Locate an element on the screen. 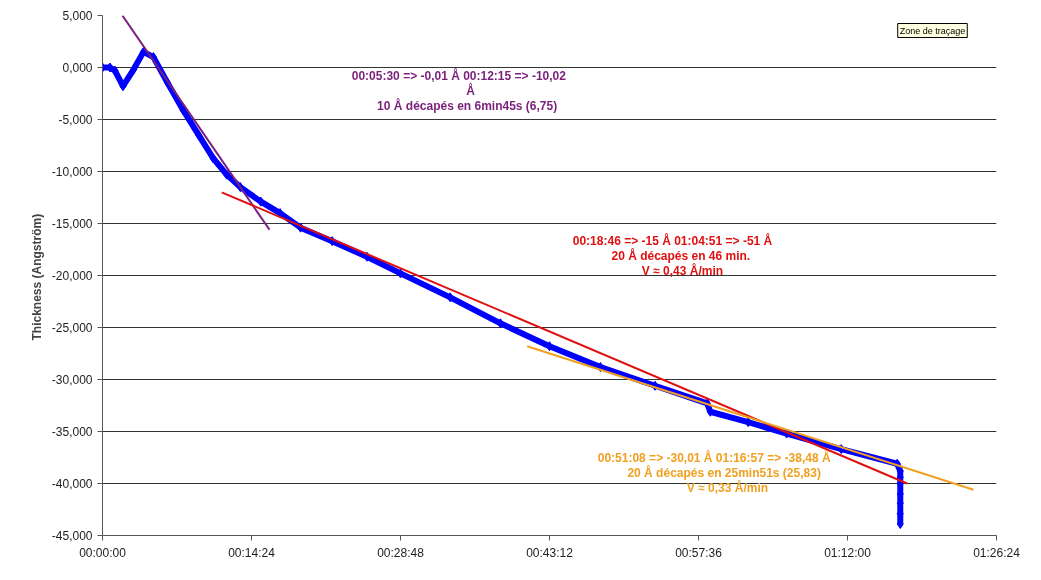 This screenshot has height=580, width=1041. annotation: 00:05:30 => -0,01 Å 00:12:15 => -10,02 Å 10 Å décapés en 6min45s (6,75) is located at coordinates (459, 90).